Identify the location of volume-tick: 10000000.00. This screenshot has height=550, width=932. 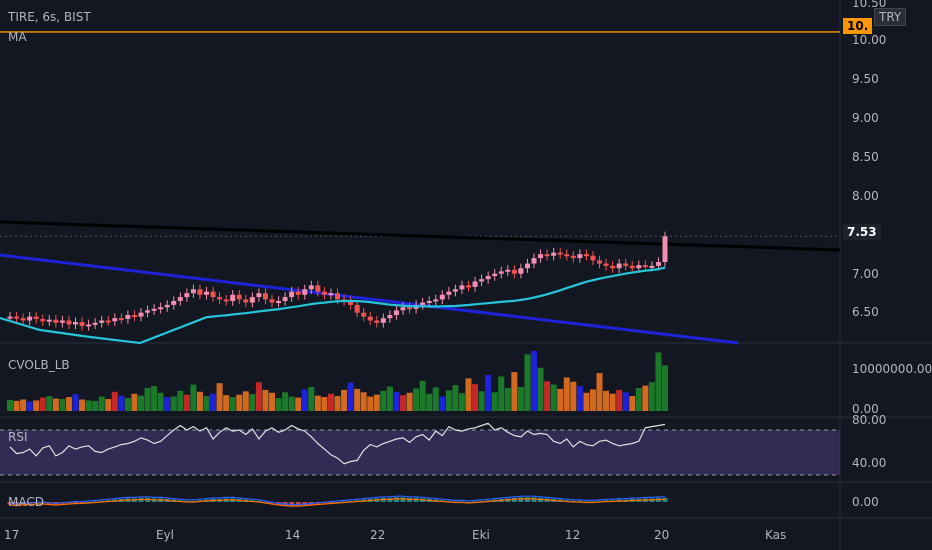
(892, 369).